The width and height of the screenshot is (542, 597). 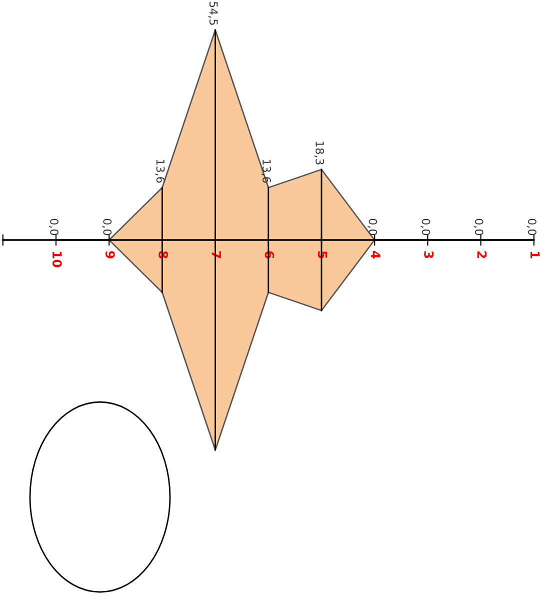 What do you see at coordinates (535, 255) in the screenshot?
I see `x-tick-label: 1` at bounding box center [535, 255].